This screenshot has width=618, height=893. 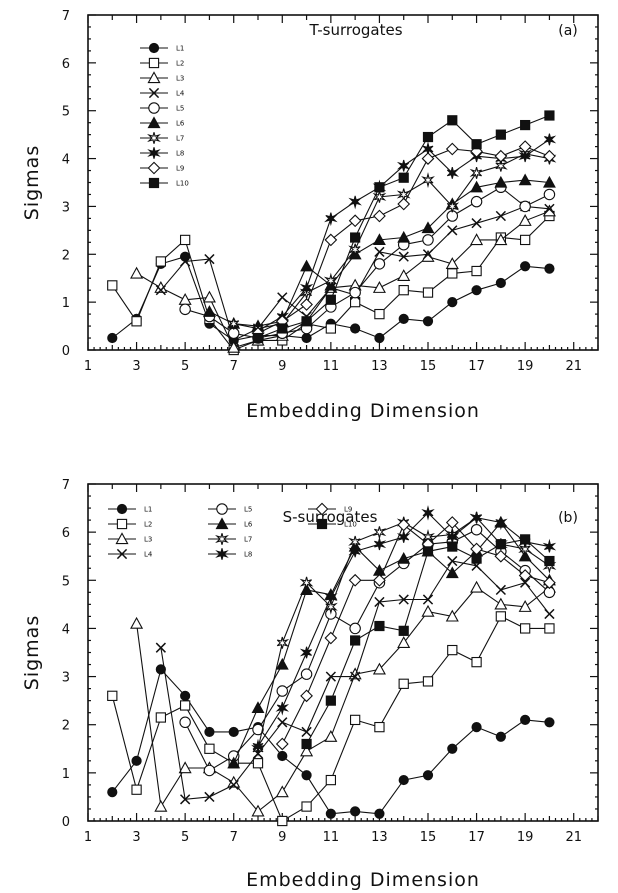 I want to click on x-tick-label: 11, so click(x=331, y=366).